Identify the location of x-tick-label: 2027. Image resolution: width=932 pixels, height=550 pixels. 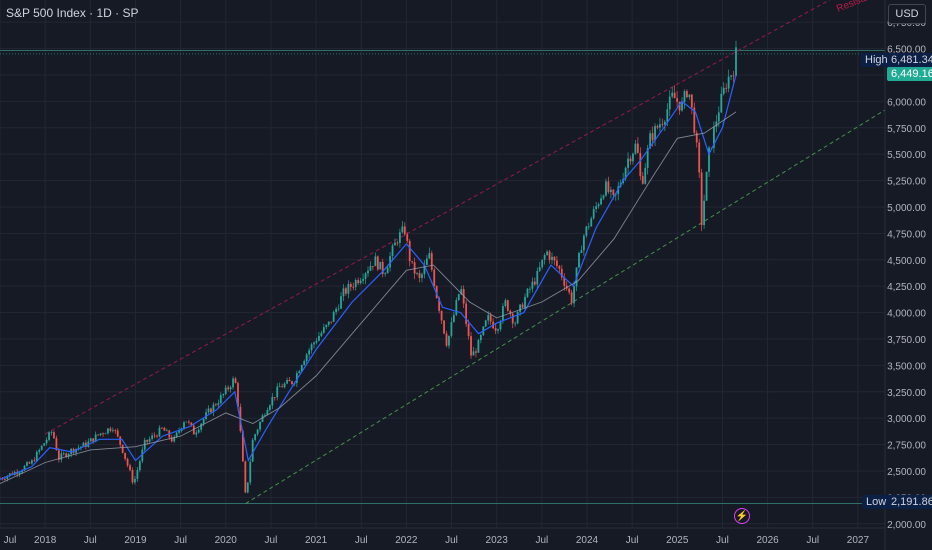
(858, 540).